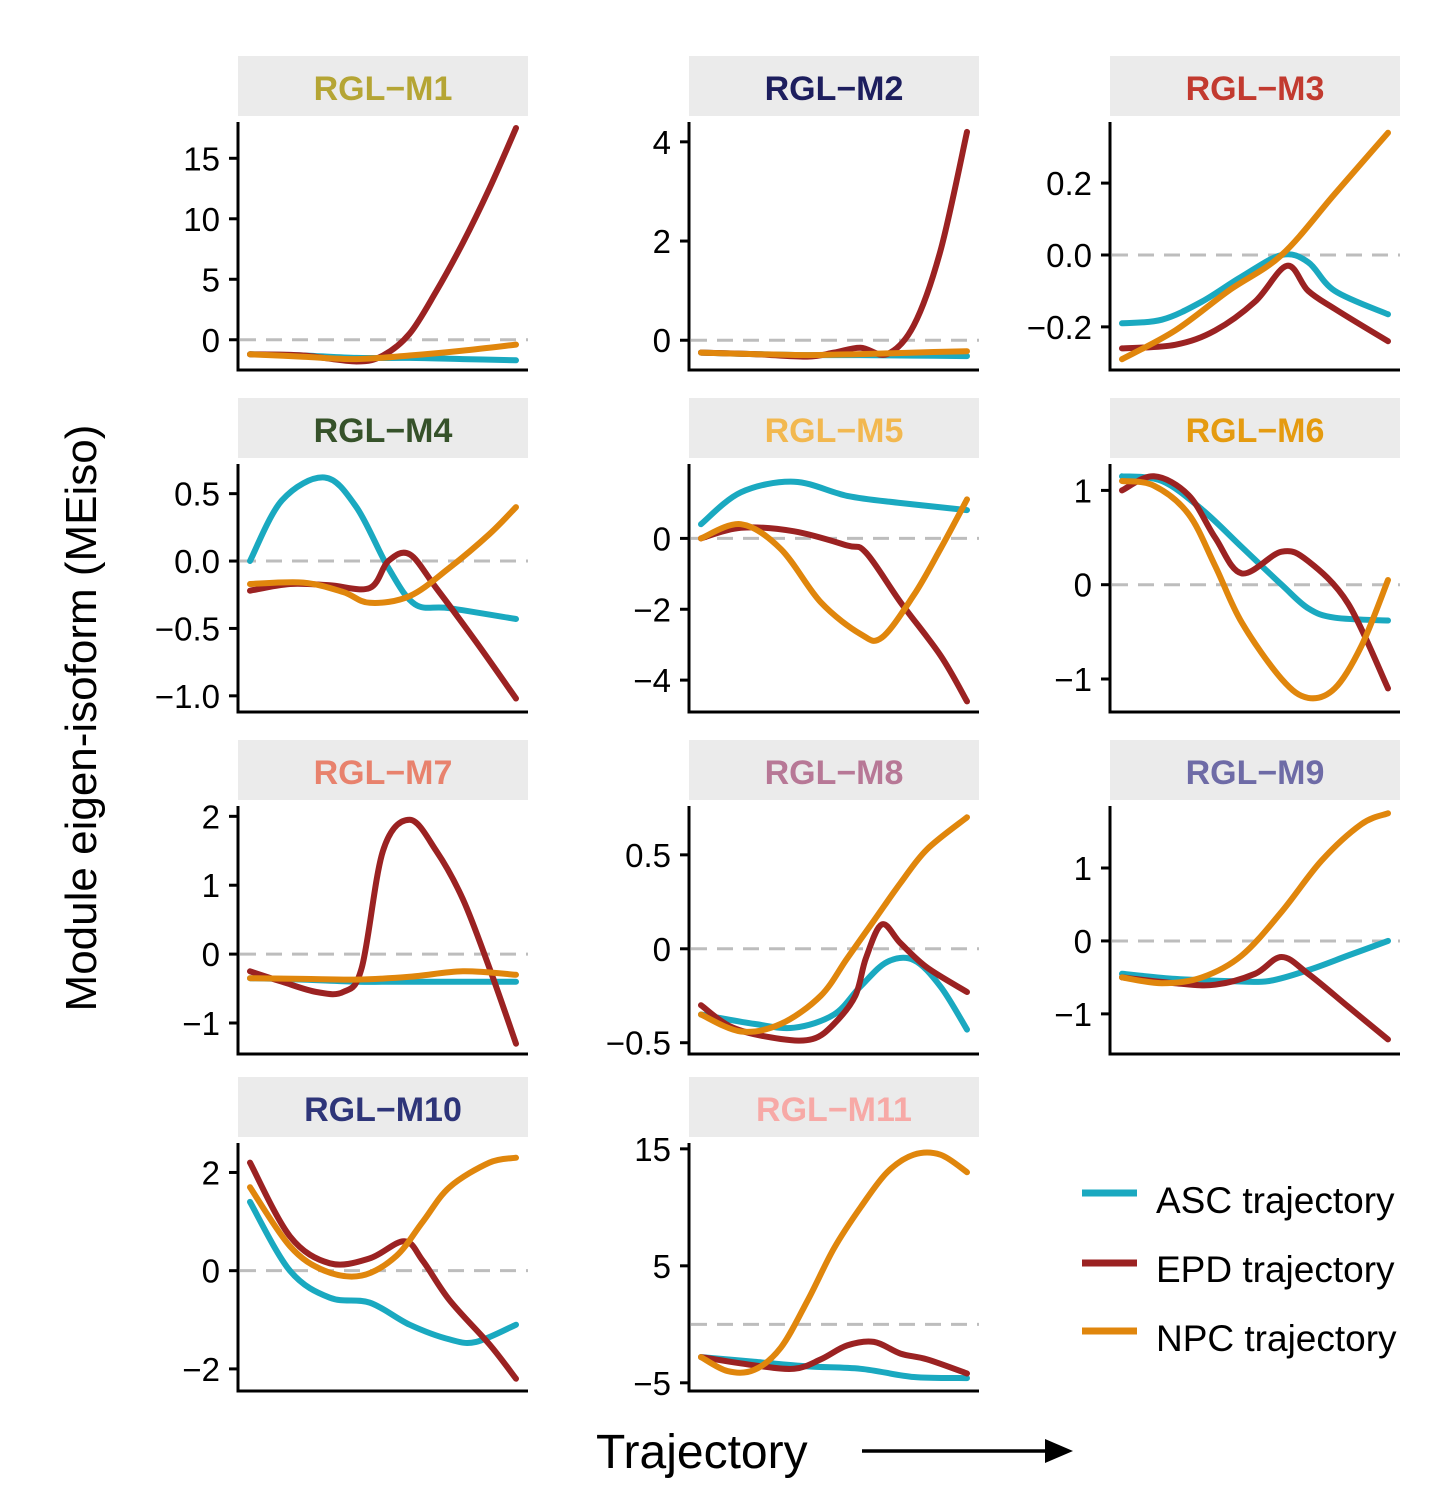 The height and width of the screenshot is (1500, 1436). What do you see at coordinates (1059, 327) in the screenshot?
I see `y-tick-label: −0.2` at bounding box center [1059, 327].